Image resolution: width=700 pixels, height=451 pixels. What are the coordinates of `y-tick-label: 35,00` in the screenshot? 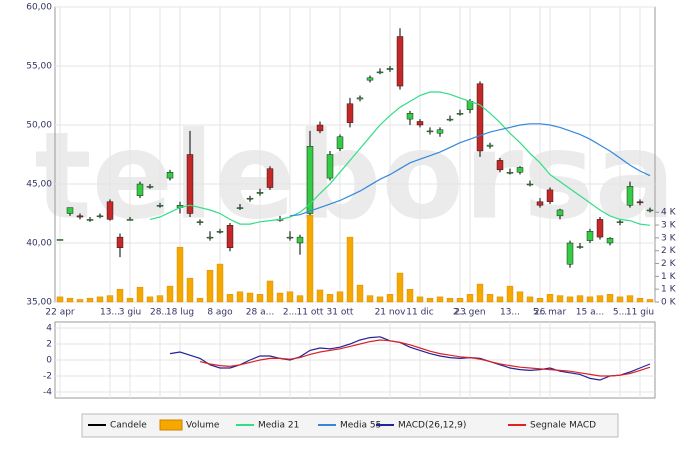 It's located at (39, 303).